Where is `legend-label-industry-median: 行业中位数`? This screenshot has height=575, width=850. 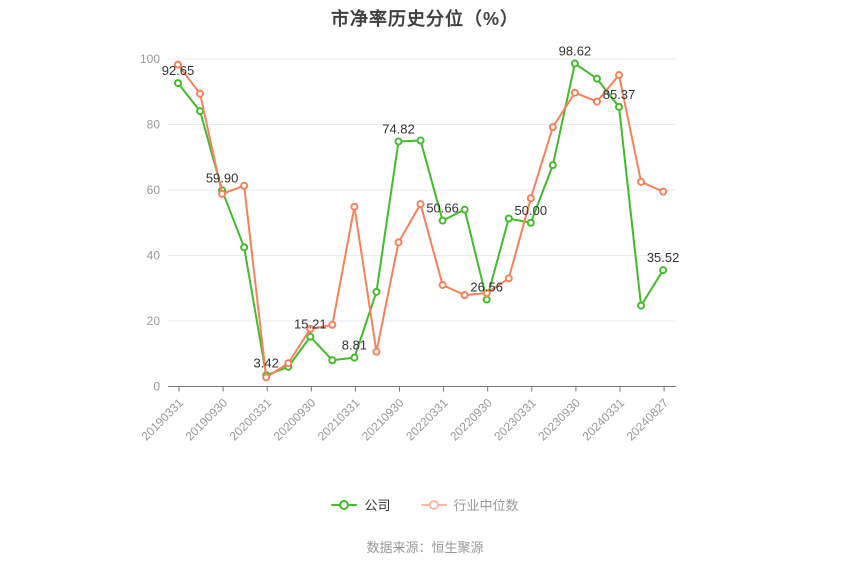
legend-label-industry-median: 行业中位数 is located at coordinates (486, 505).